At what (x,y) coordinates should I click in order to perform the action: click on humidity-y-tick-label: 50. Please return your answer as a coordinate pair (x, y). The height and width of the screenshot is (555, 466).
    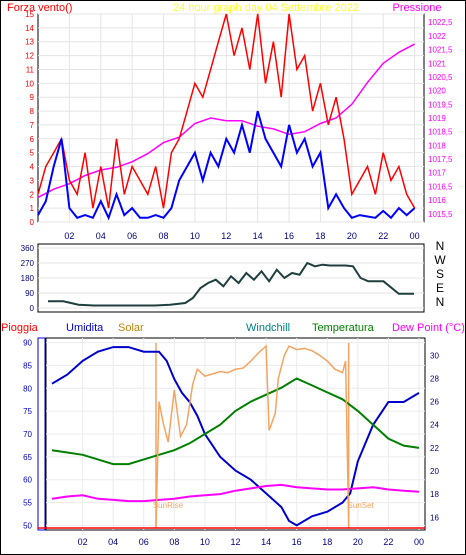
    Looking at the image, I should click on (27, 525).